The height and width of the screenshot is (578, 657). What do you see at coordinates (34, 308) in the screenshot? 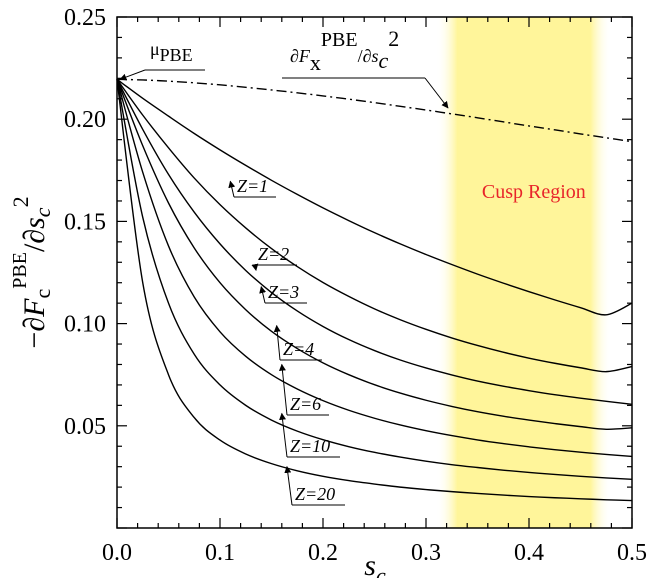
I see `y-title-F: F` at bounding box center [34, 308].